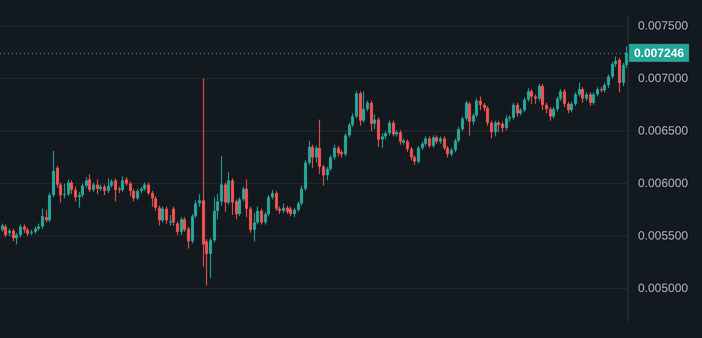 The image size is (702, 338). What do you see at coordinates (663, 130) in the screenshot?
I see `y-tick-label: 0.006500` at bounding box center [663, 130].